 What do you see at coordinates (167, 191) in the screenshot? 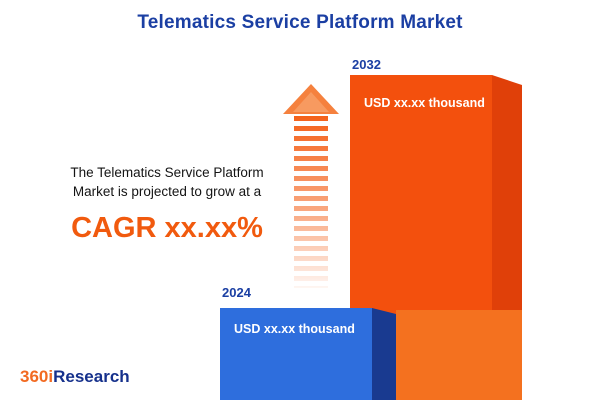
I see `annotation-line-2: Market is projected to grow at a` at bounding box center [167, 191].